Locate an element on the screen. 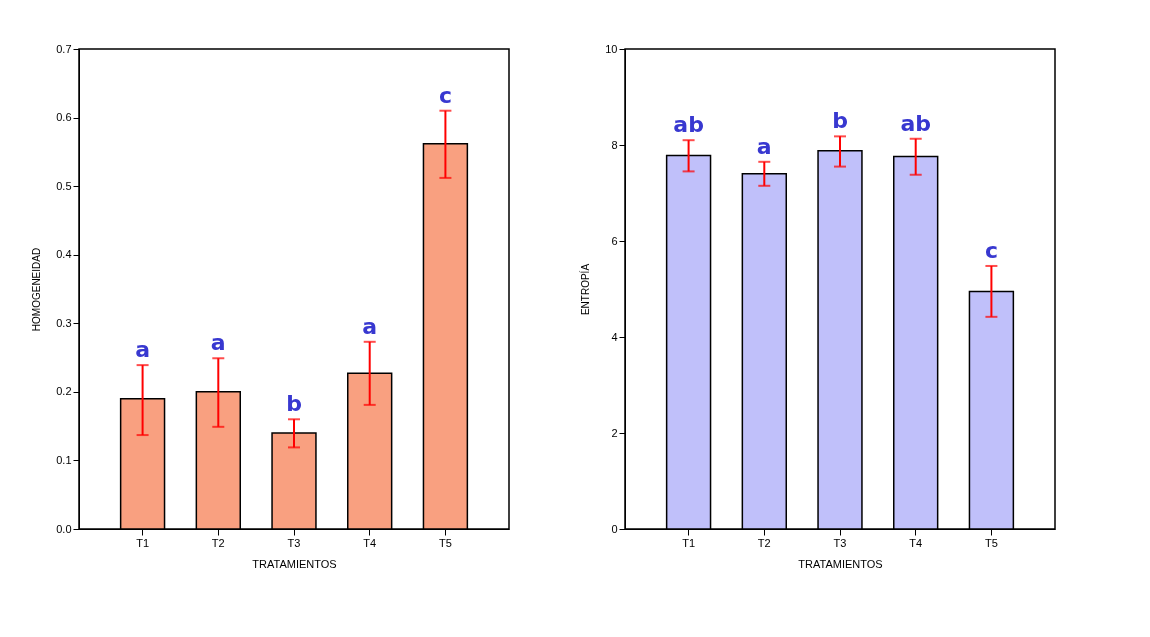 This screenshot has height=637, width=1150. y-tick-label: 0.3 is located at coordinates (64, 322).